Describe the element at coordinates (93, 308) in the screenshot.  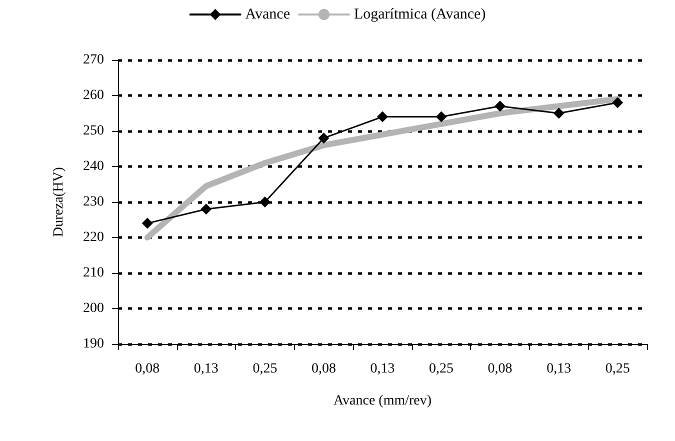
I see `y-tick-label: 200` at that location.